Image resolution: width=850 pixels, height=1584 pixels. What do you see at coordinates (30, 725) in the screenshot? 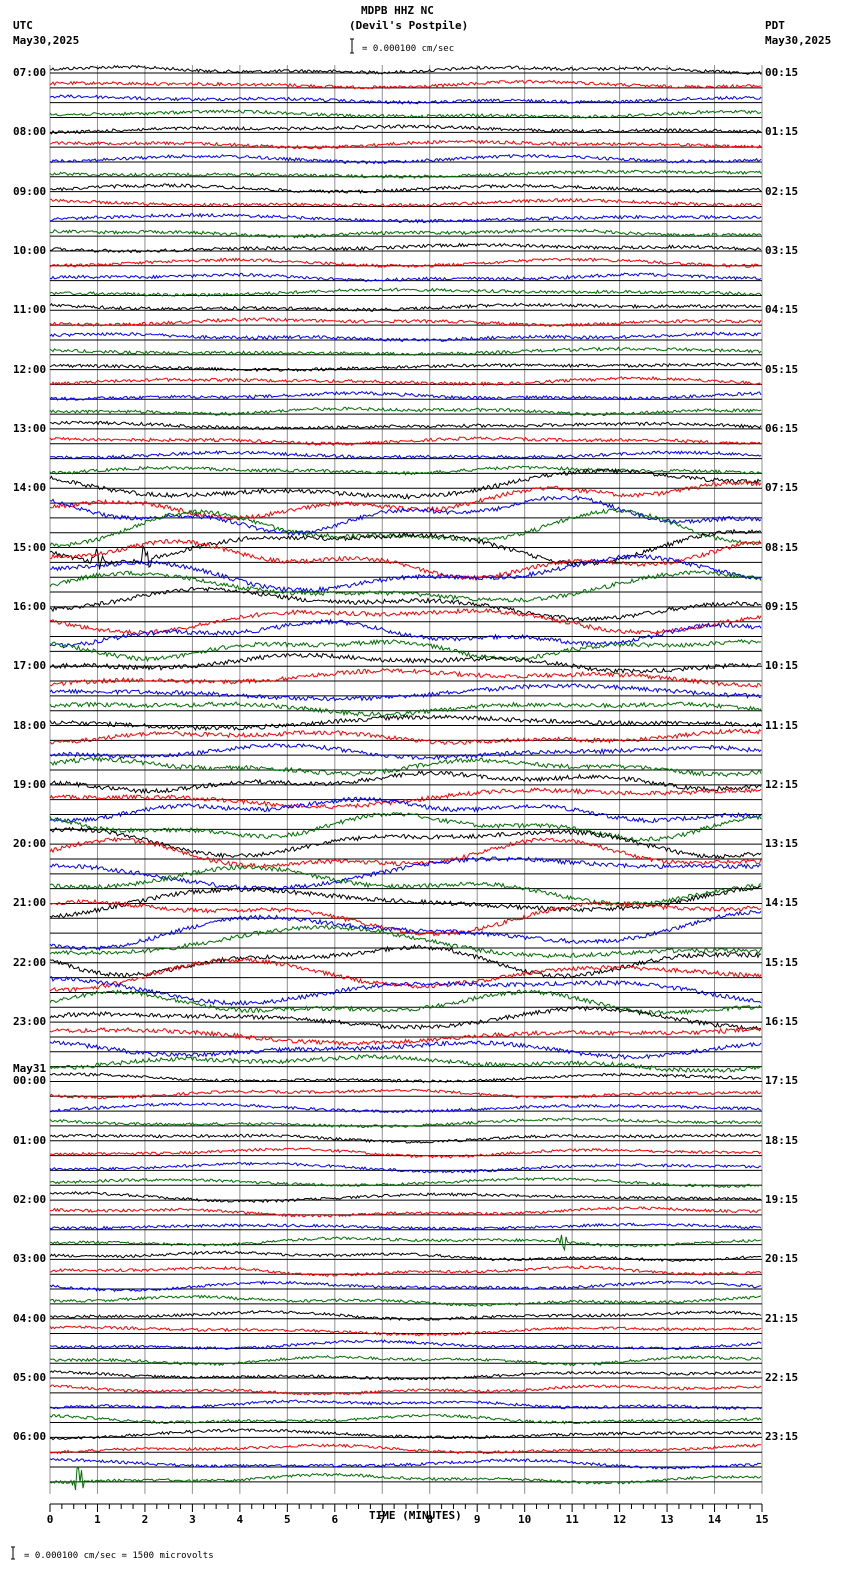
I see `utc-hour-label: 18:00` at bounding box center [30, 725].